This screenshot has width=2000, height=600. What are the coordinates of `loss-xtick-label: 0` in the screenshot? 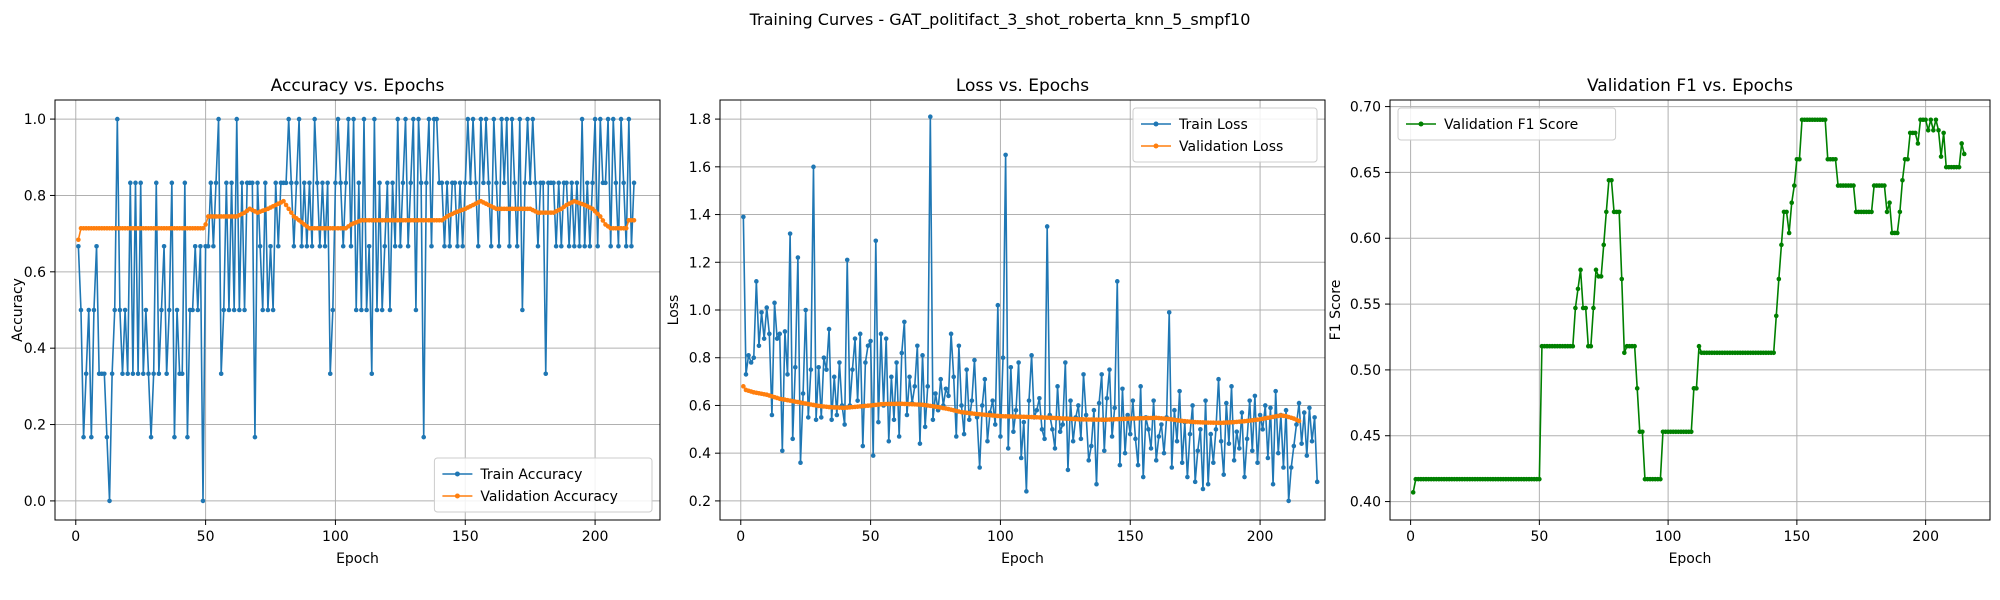 It's located at (740, 537).